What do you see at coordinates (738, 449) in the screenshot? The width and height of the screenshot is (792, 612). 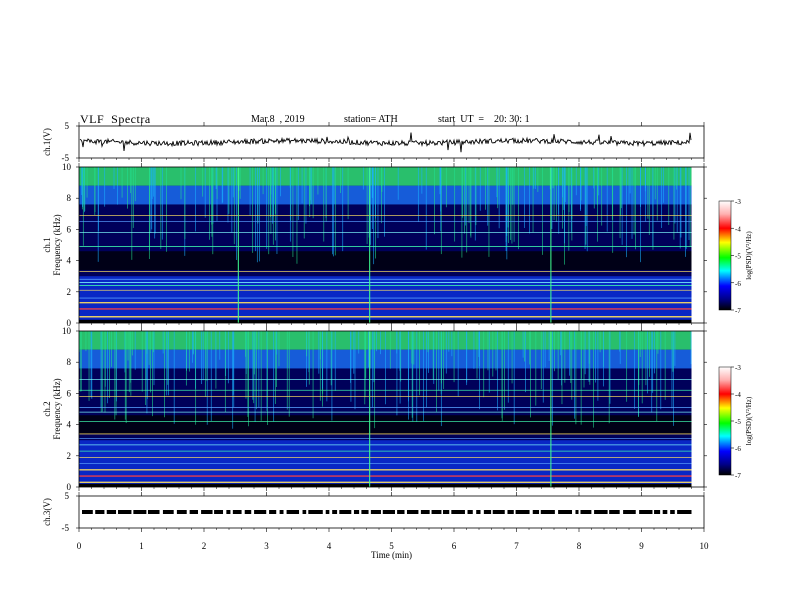 I see `ch2-spectrogram-colorbar-tick-label: -6` at bounding box center [738, 449].